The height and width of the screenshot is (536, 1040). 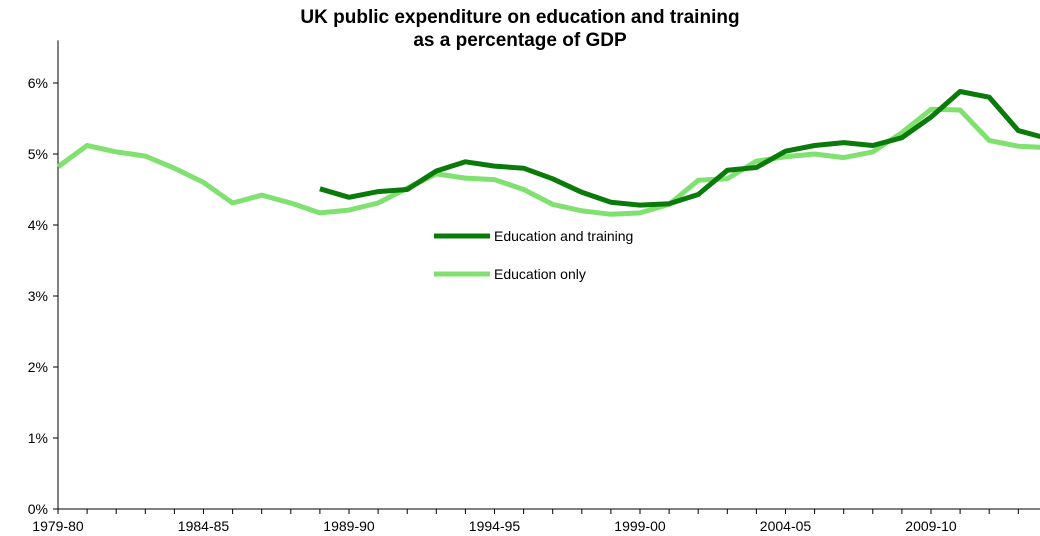 What do you see at coordinates (520, 40) in the screenshot?
I see `chart-title-line2: as a percentage of GDP` at bounding box center [520, 40].